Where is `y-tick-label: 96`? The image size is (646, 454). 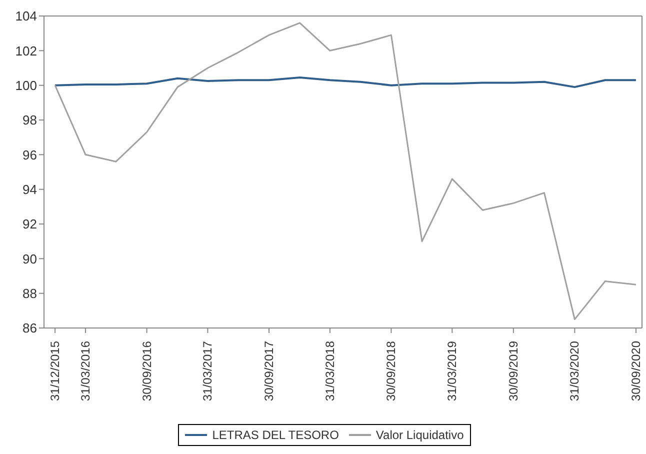
y-tick-label: 96 is located at coordinates (29, 154).